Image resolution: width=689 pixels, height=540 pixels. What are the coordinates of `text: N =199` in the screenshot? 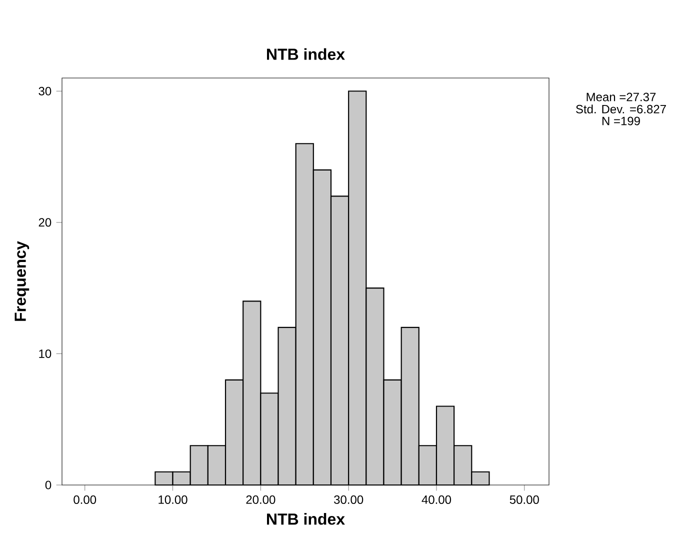 It's located at (621, 121).